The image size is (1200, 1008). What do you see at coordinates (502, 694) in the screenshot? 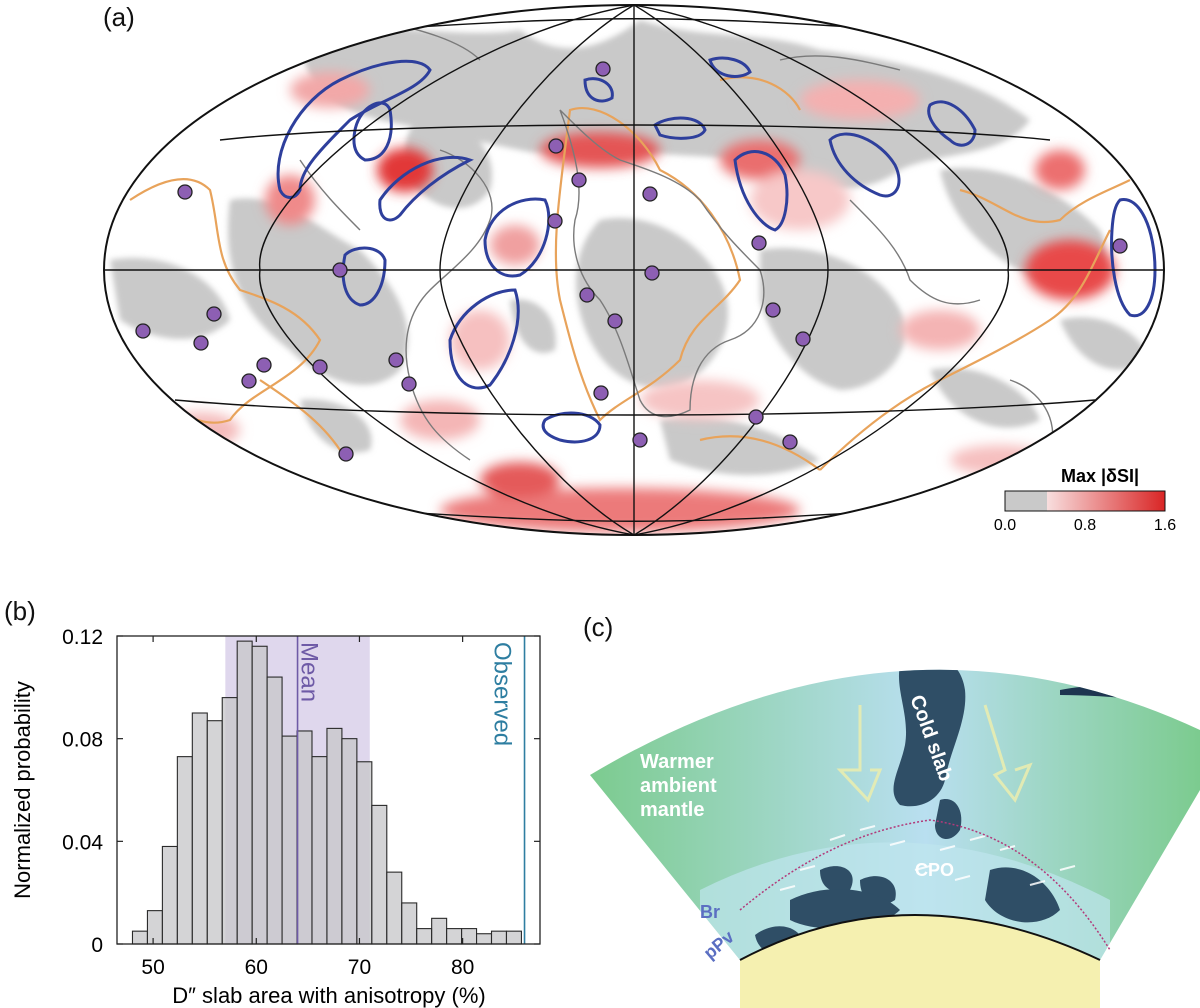
I see `observed-annotation: Observed` at bounding box center [502, 694].